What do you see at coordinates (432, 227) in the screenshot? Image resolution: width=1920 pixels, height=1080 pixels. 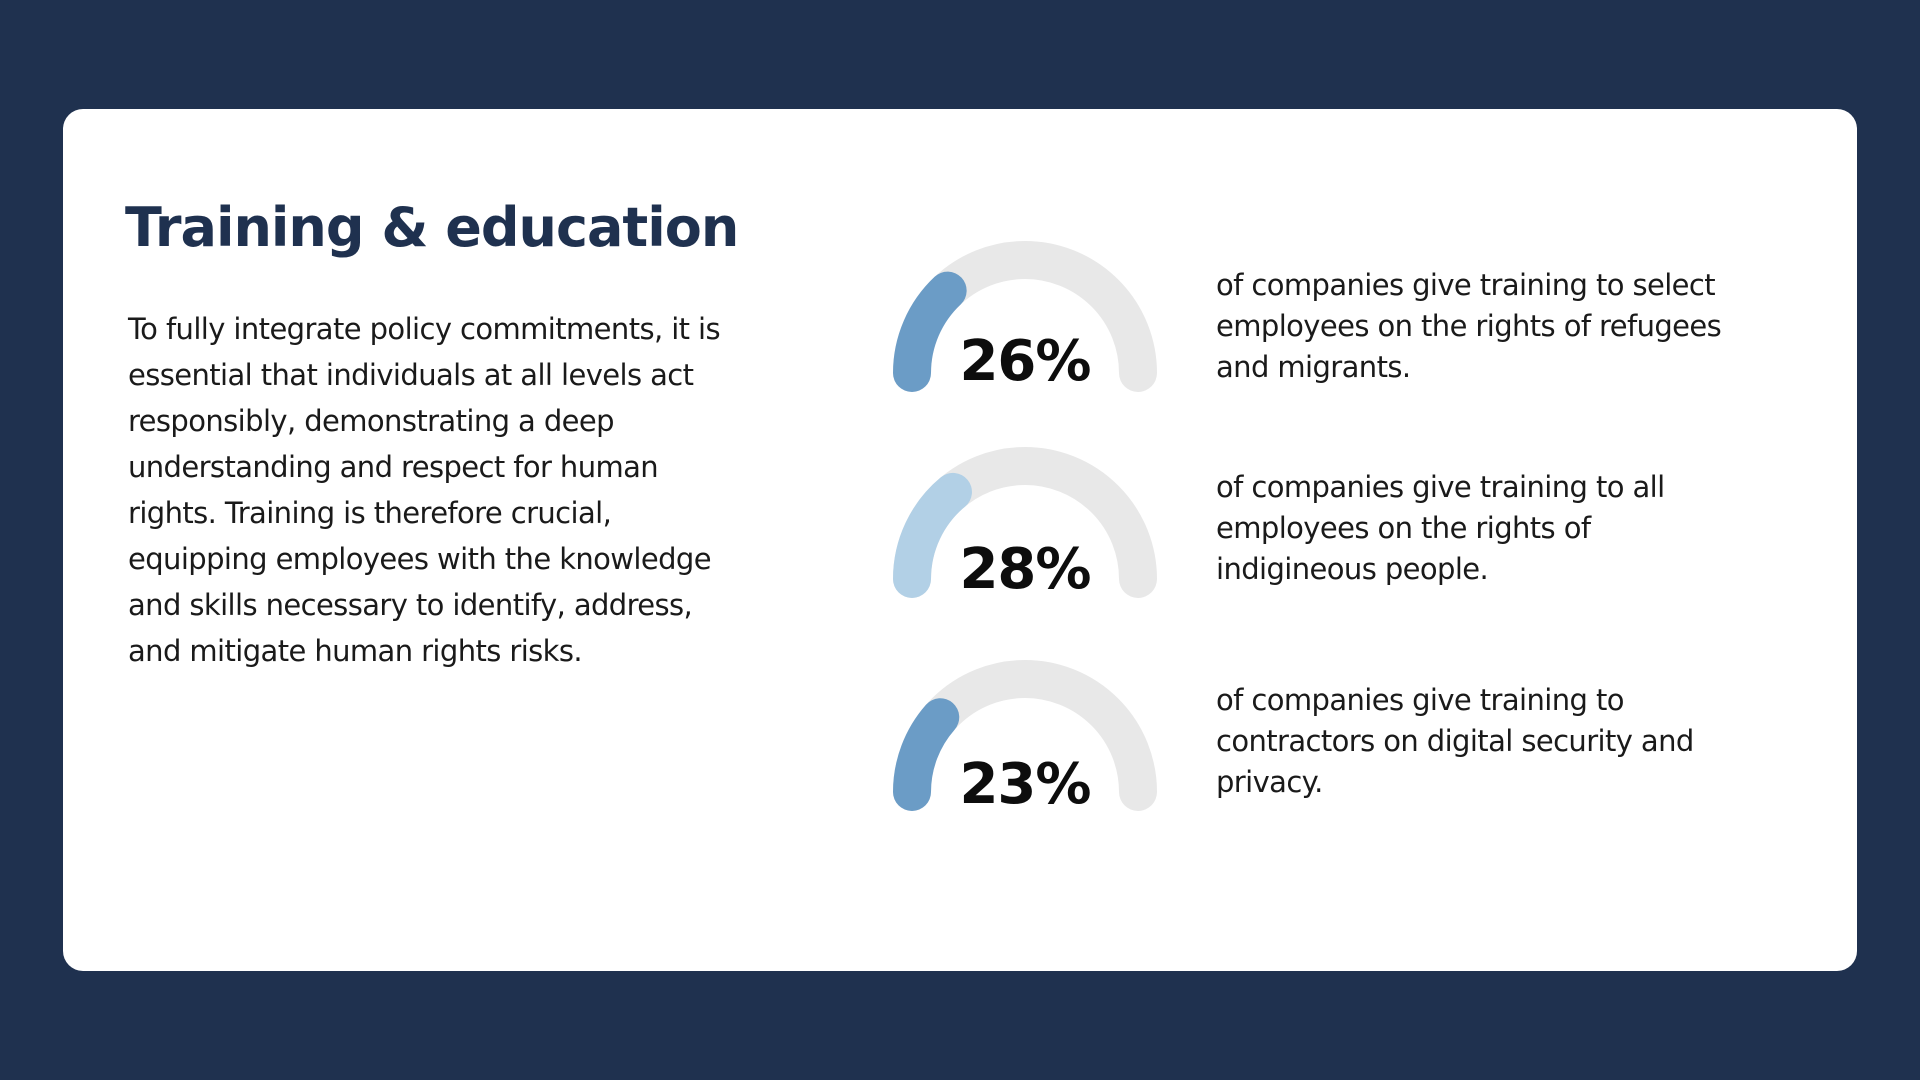 I see `page-title: Training & education` at bounding box center [432, 227].